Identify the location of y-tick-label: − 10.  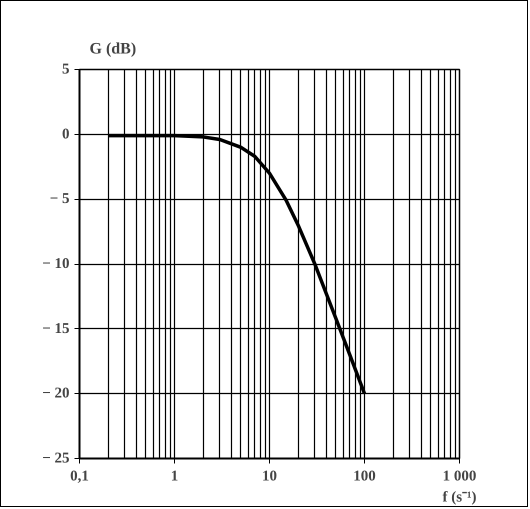
(56, 264).